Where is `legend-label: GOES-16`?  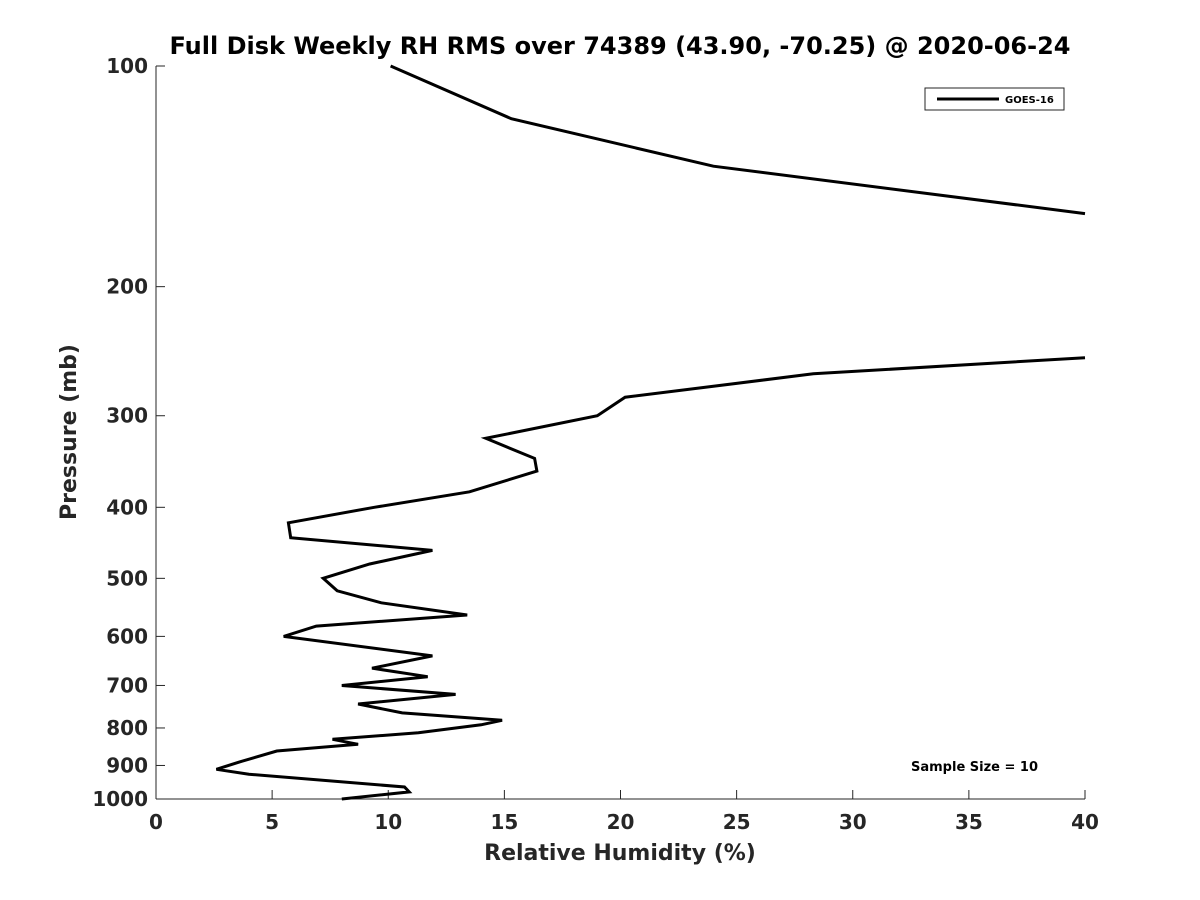 legend-label: GOES-16 is located at coordinates (1029, 100).